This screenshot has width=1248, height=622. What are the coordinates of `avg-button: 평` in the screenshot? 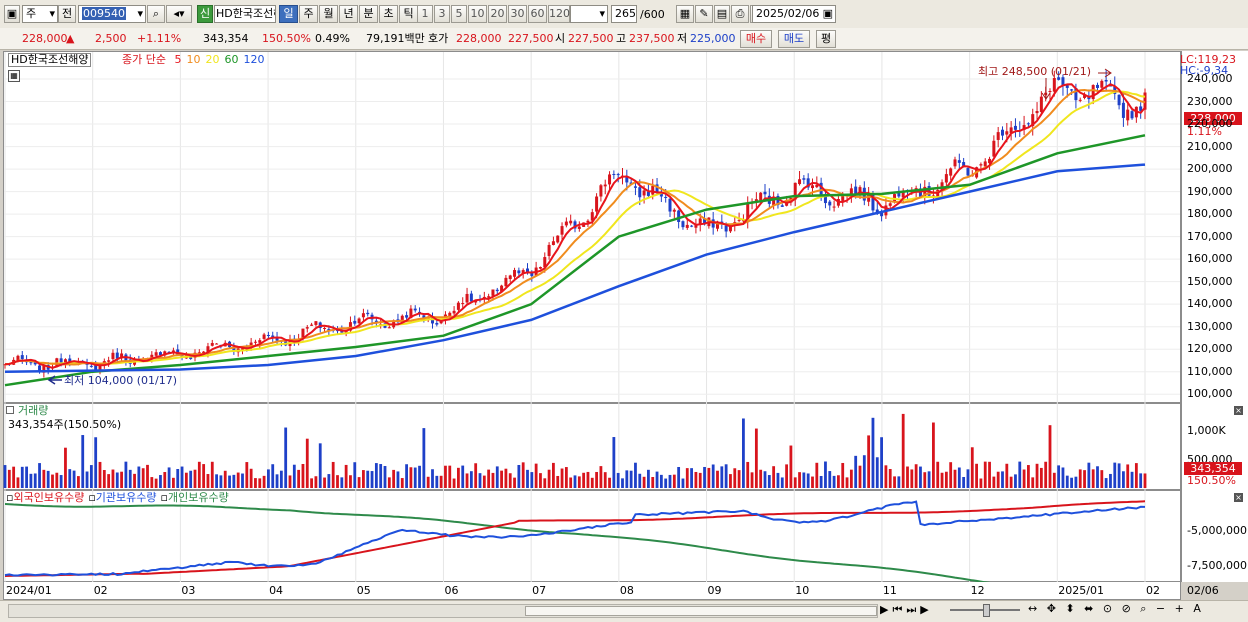 It's located at (826, 39).